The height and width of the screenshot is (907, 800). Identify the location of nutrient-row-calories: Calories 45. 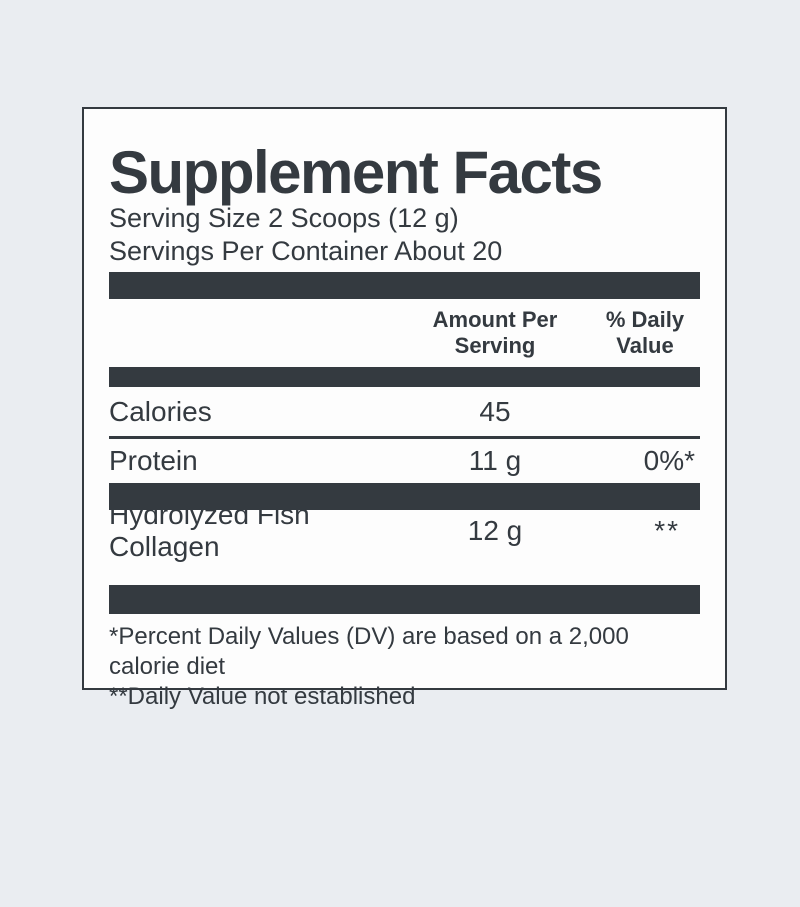
(404, 413).